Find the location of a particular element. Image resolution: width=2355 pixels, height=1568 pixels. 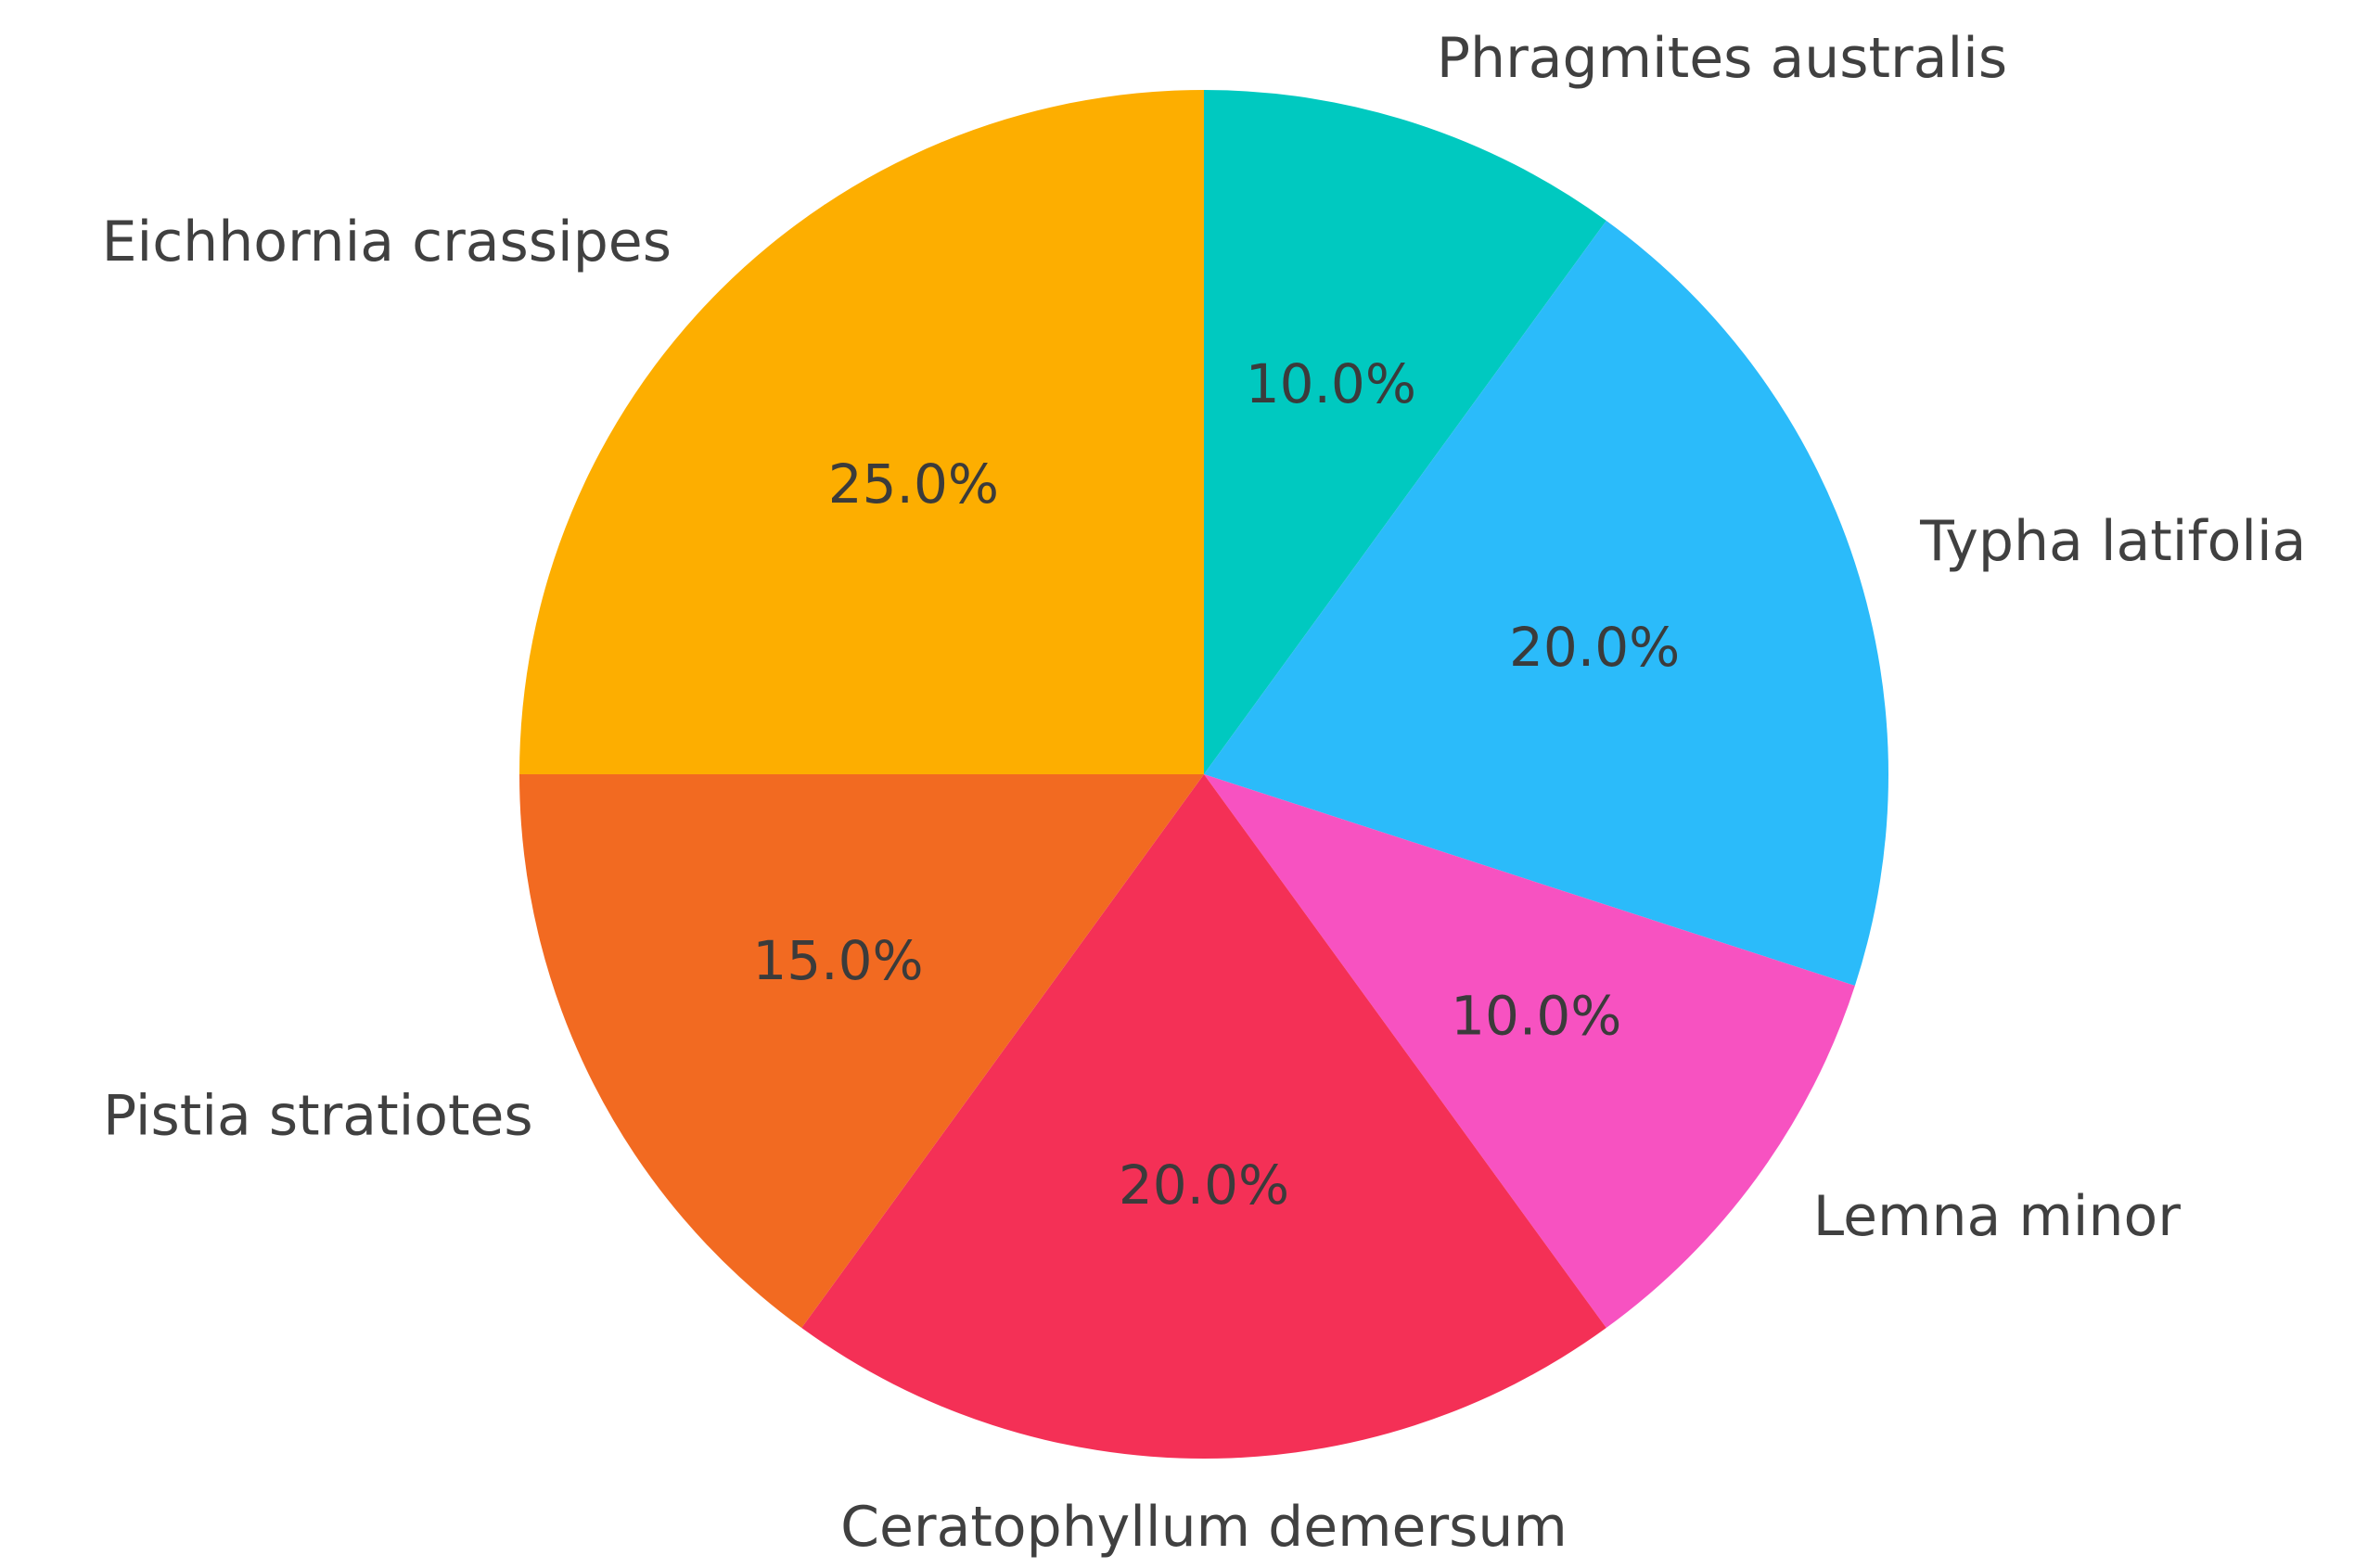

slice-category-label: Ceratophyllum demersum is located at coordinates (1204, 1527).